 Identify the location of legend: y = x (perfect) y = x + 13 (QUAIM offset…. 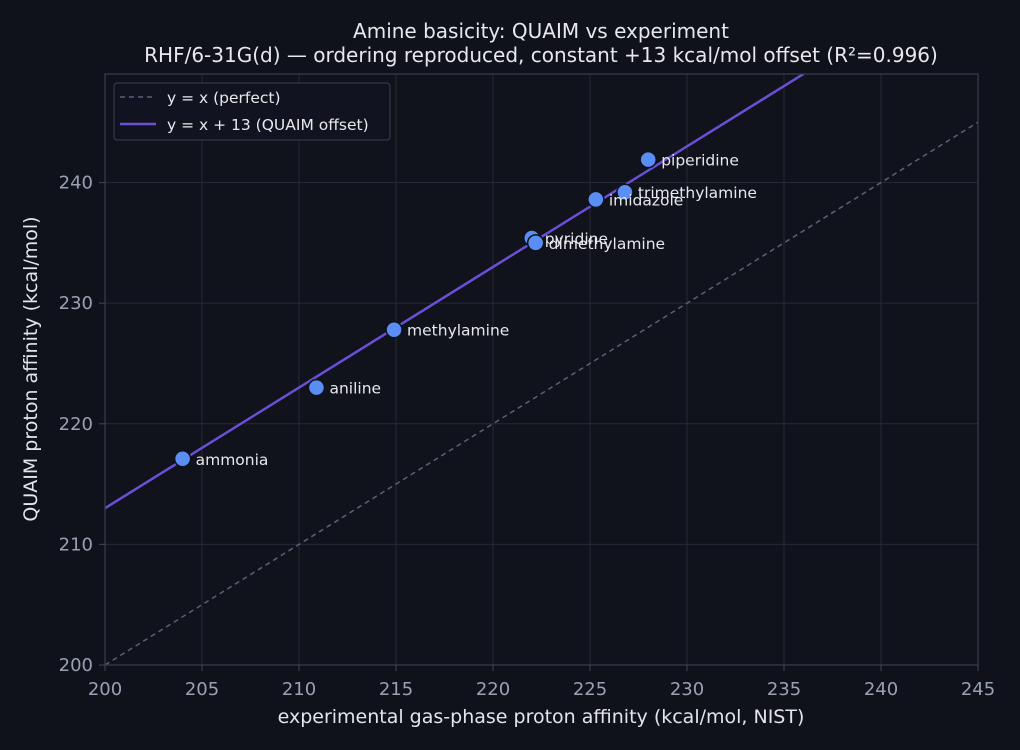
(252, 111).